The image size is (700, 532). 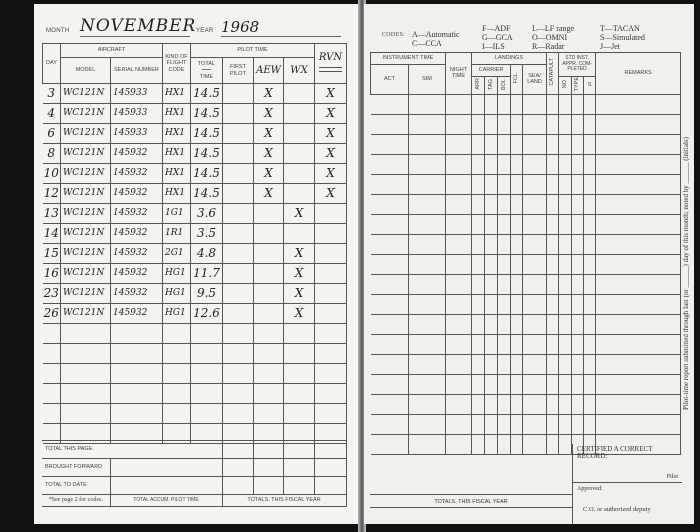 What do you see at coordinates (268, 113) in the screenshot?
I see `cell-a: X` at bounding box center [268, 113].